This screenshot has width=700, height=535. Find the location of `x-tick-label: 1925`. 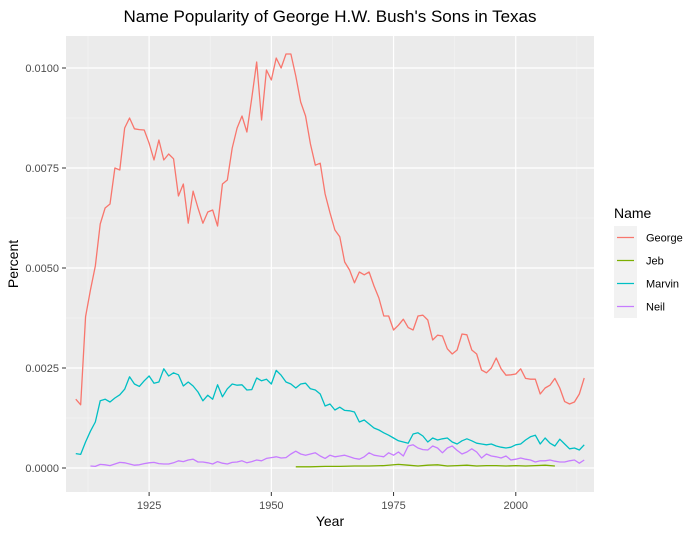

x-tick-label: 1925 is located at coordinates (149, 506).